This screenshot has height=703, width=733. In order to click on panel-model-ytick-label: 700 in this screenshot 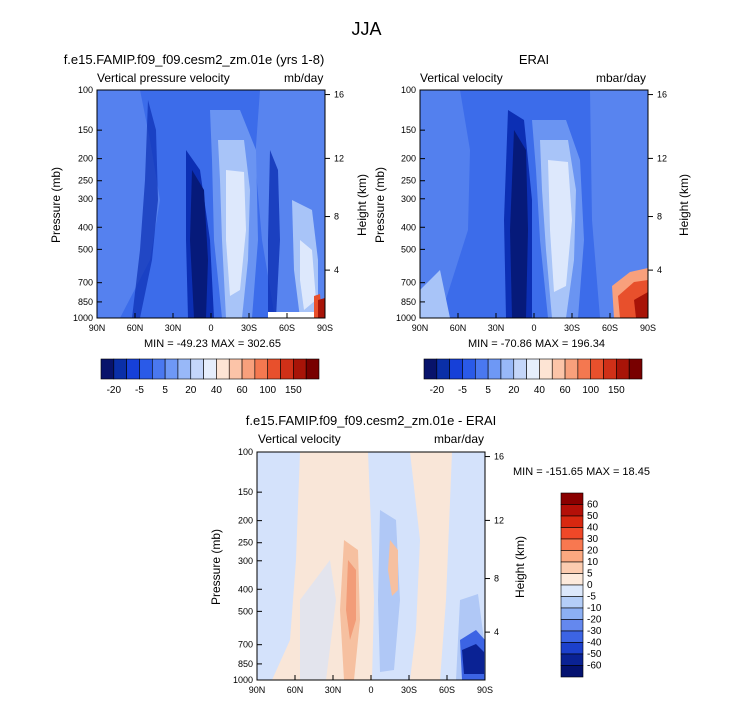, I will do `click(85, 283)`.